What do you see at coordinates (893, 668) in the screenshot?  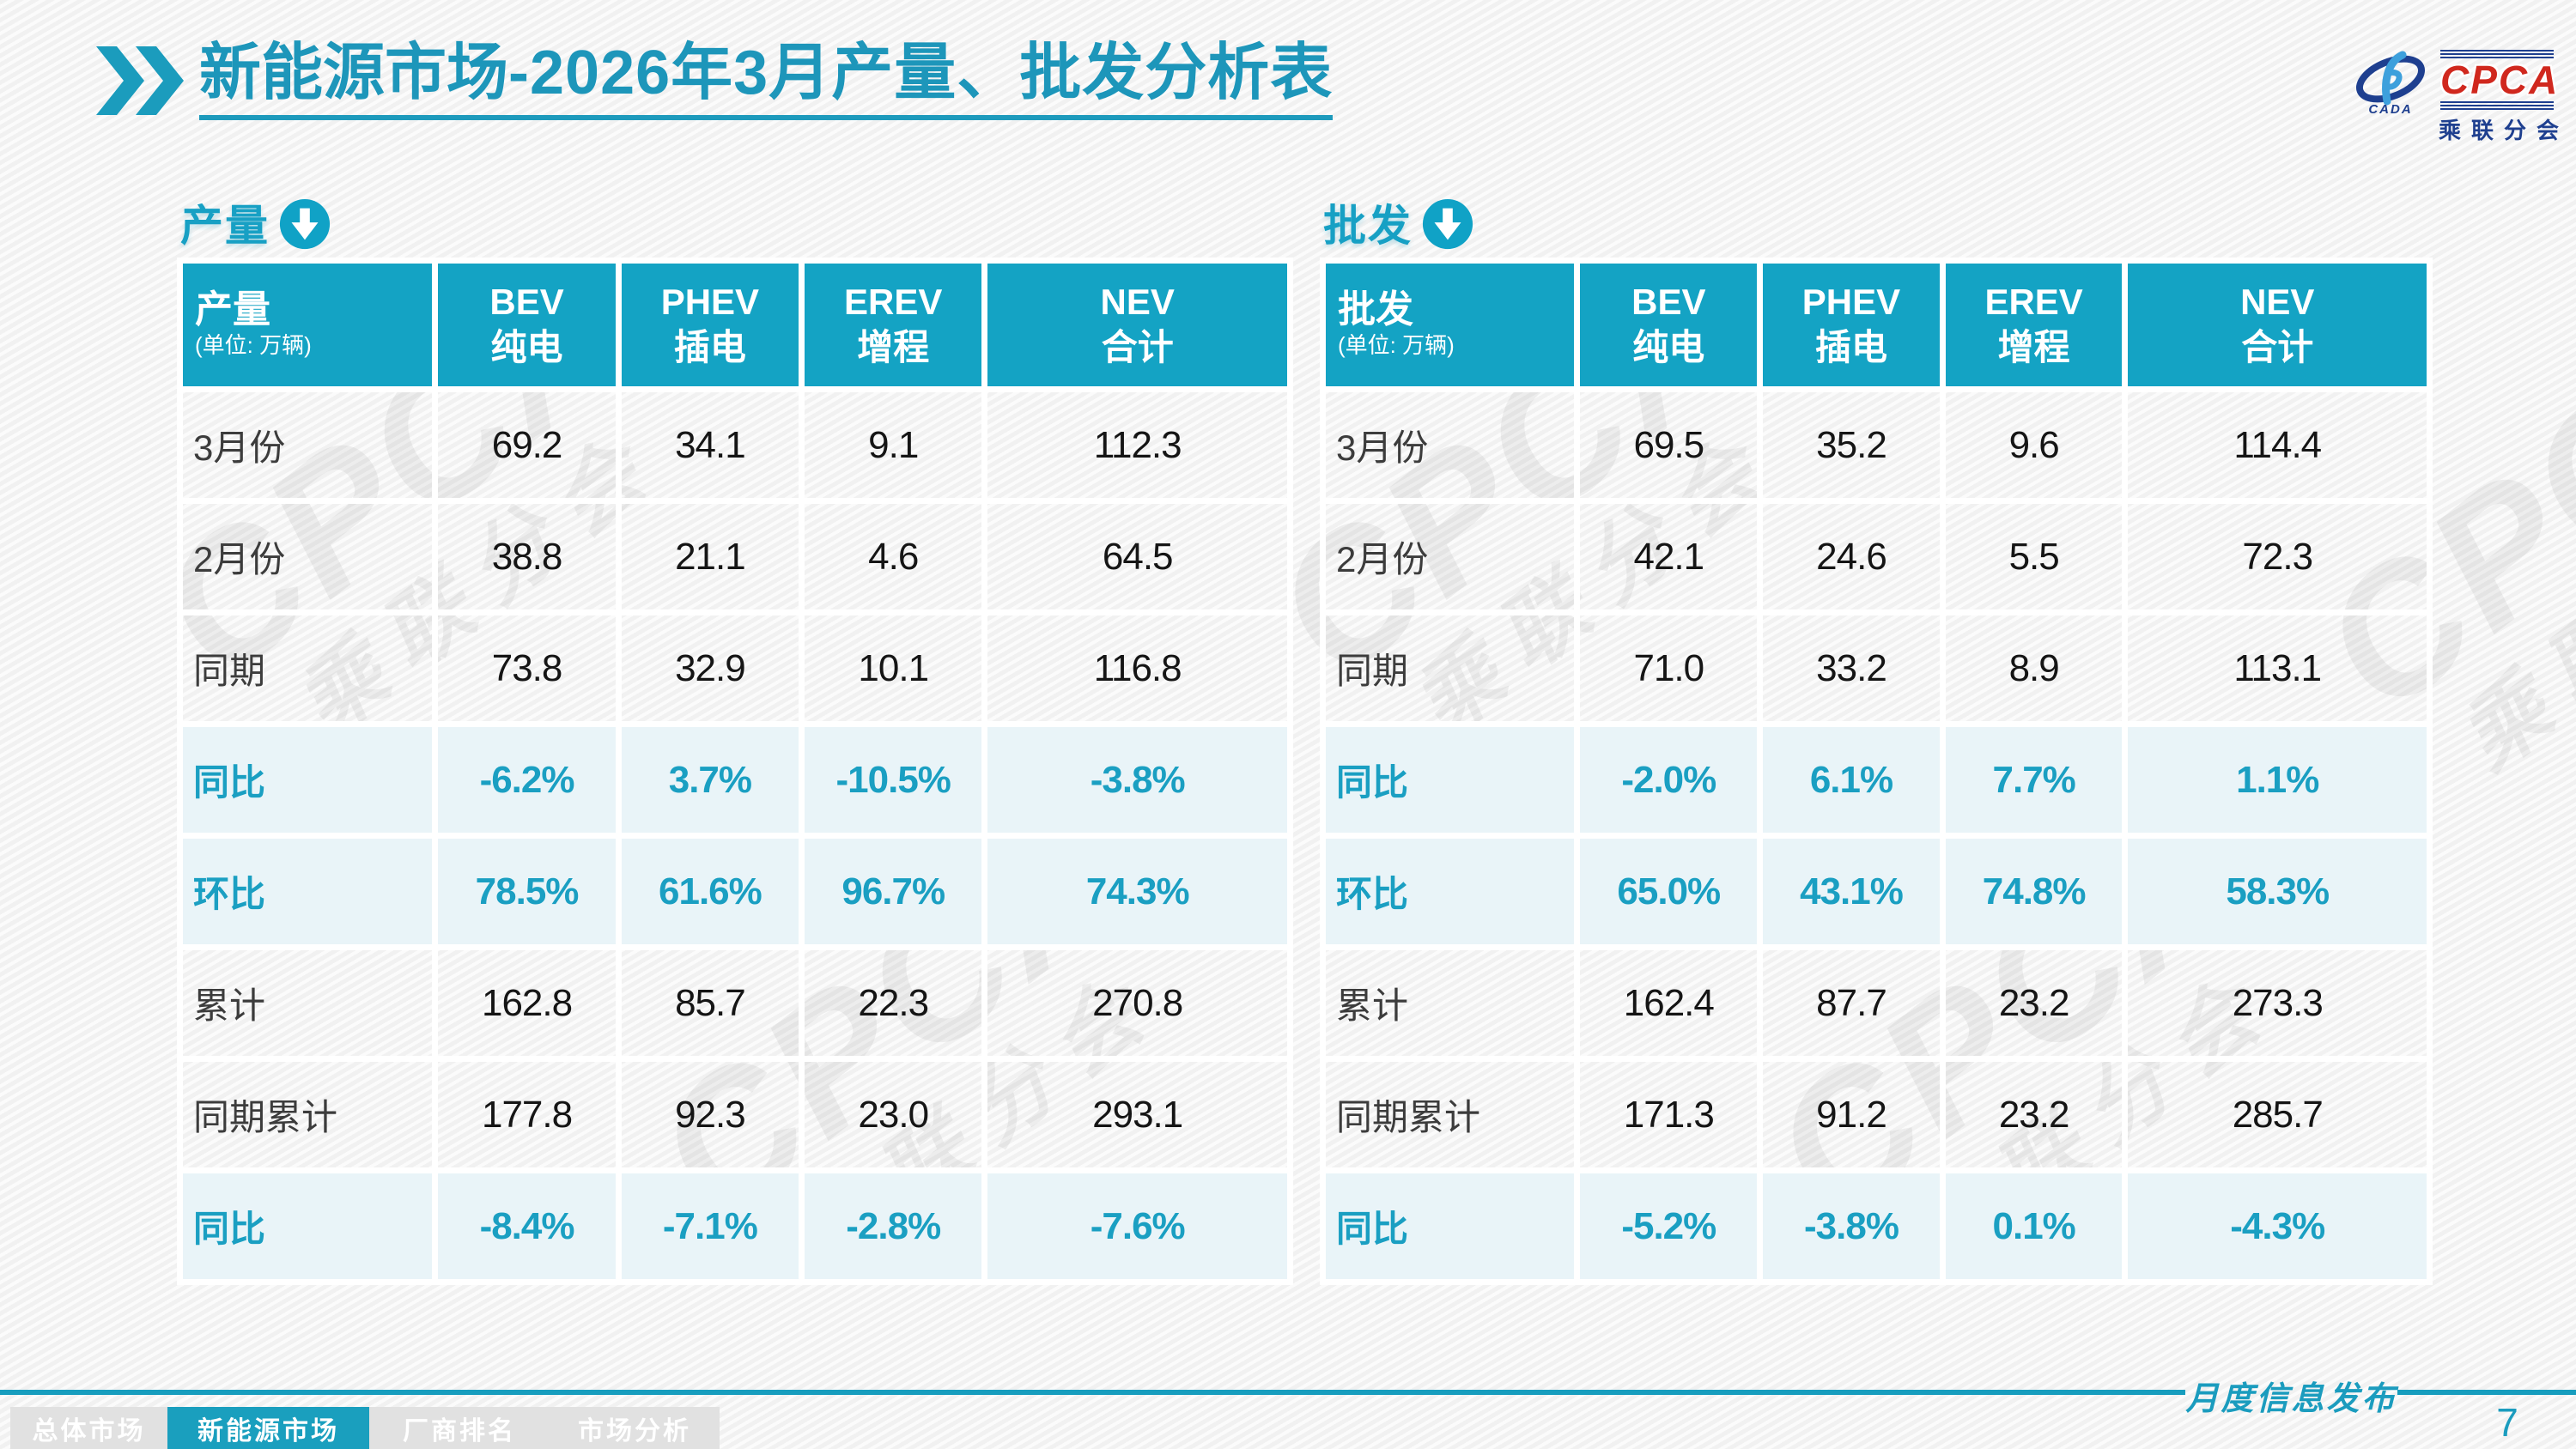 I see `cell-value: 10.1` at bounding box center [893, 668].